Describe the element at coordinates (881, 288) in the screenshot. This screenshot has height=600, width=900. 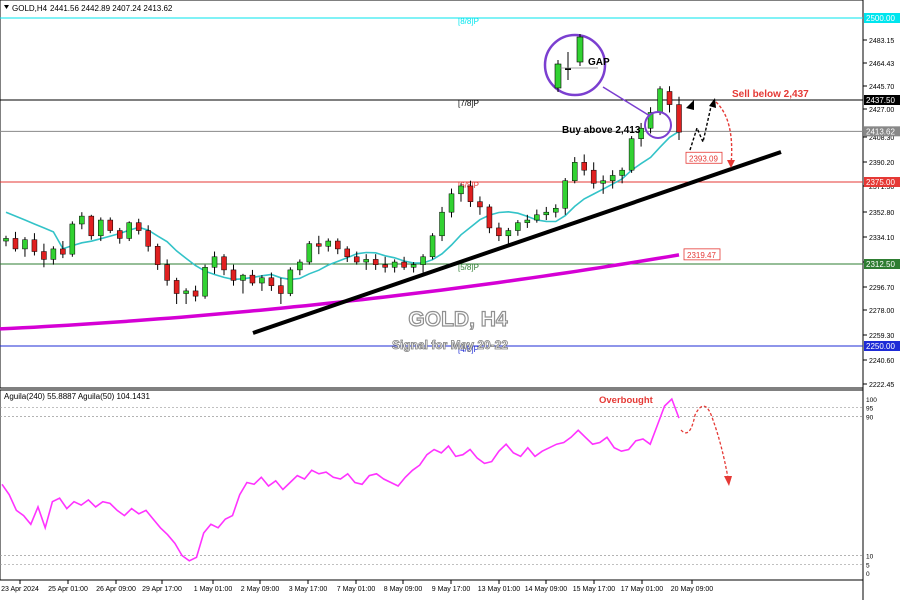
I see `y-tick-label: 2296.70` at that location.